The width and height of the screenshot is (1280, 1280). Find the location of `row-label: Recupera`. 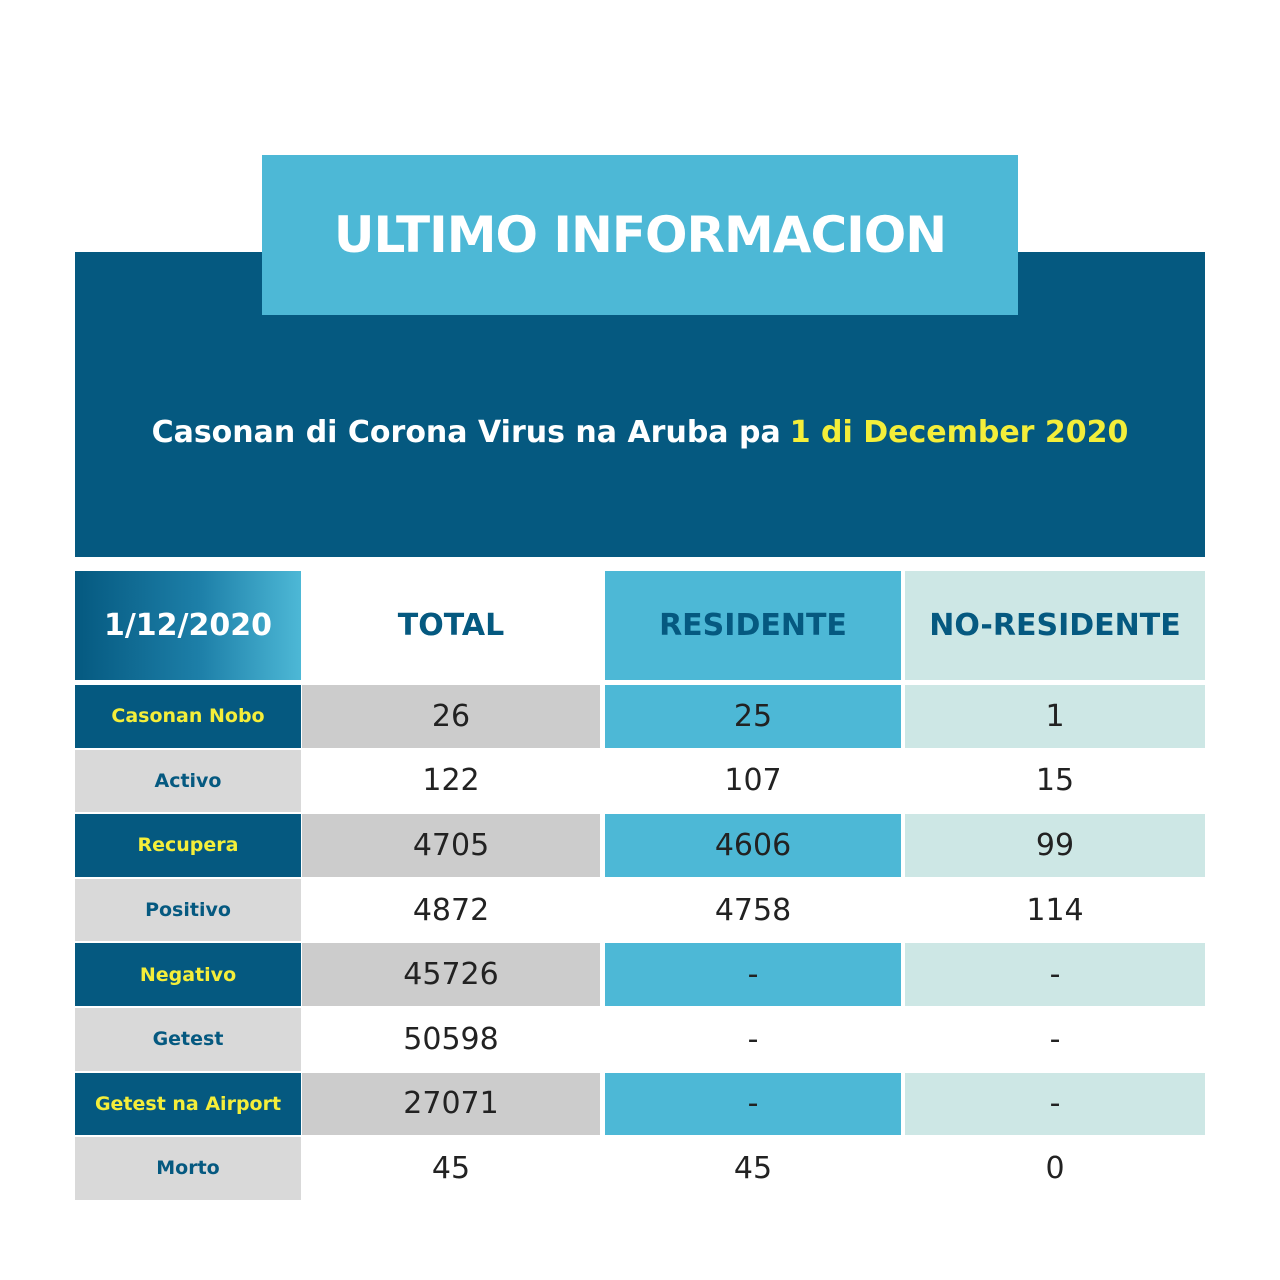

row-label: Recupera is located at coordinates (188, 845).